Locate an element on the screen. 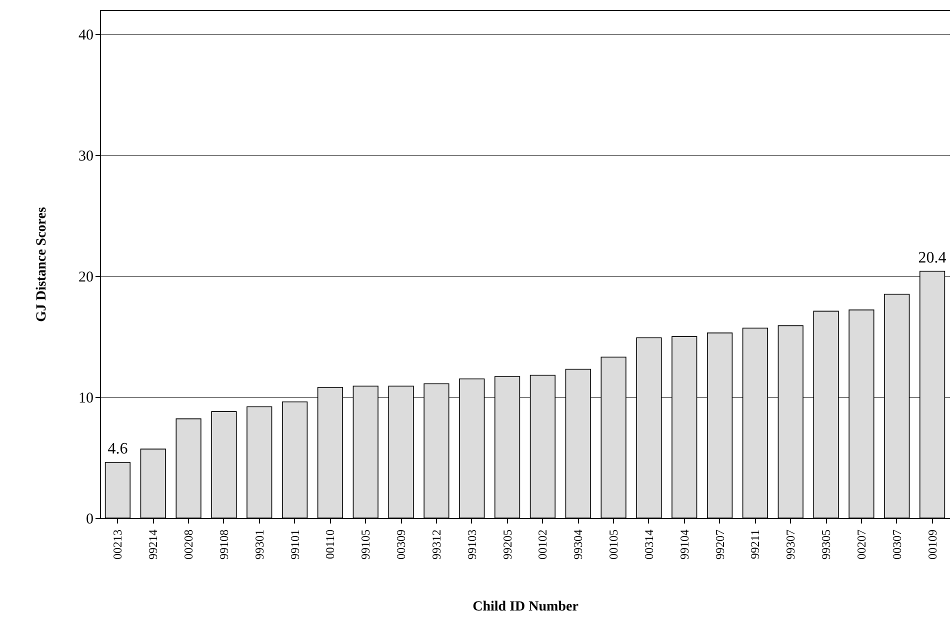 Image resolution: width=951 pixels, height=632 pixels. x-tick-label: 99105 is located at coordinates (365, 545).